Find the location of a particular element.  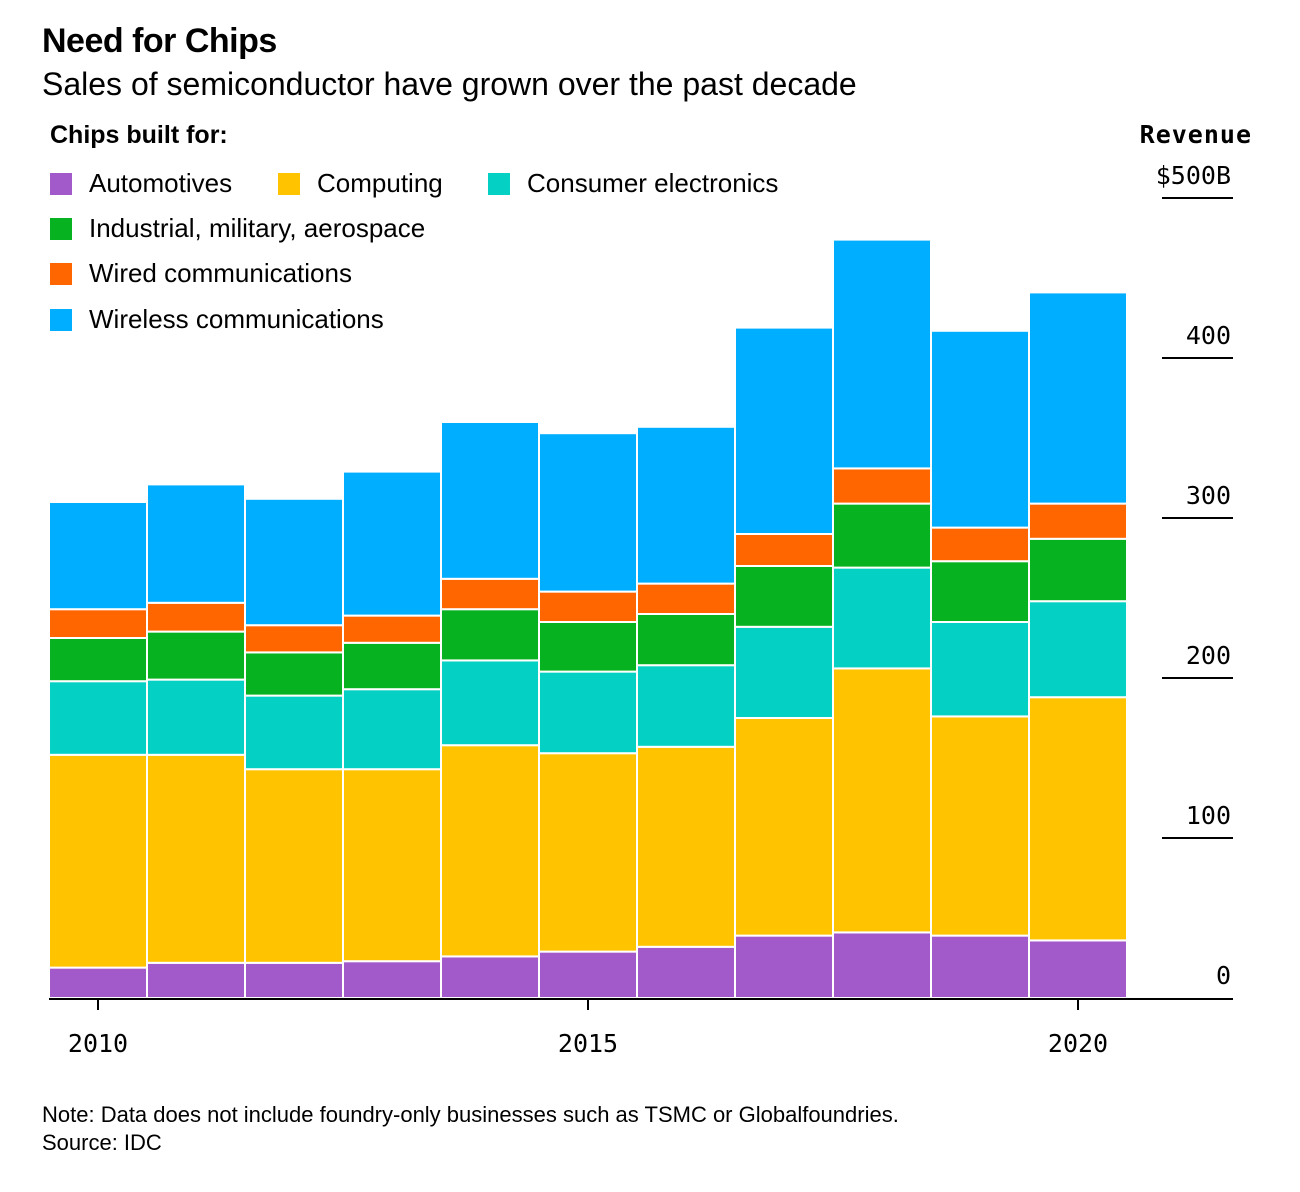

legend-item-industrial: Industrial, military, aerospace is located at coordinates (237, 228).